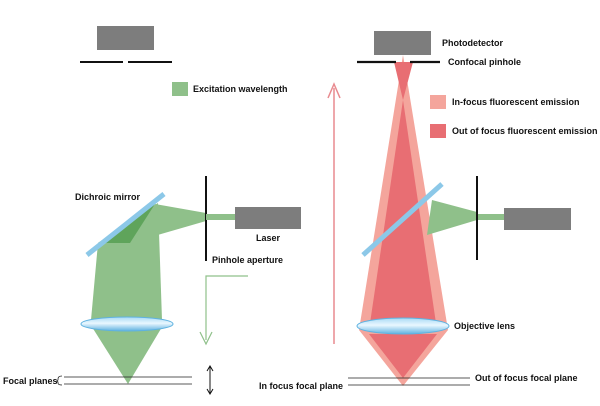 This screenshot has height=406, width=600. What do you see at coordinates (127, 324) in the screenshot?
I see `objective-lens-left` at bounding box center [127, 324].